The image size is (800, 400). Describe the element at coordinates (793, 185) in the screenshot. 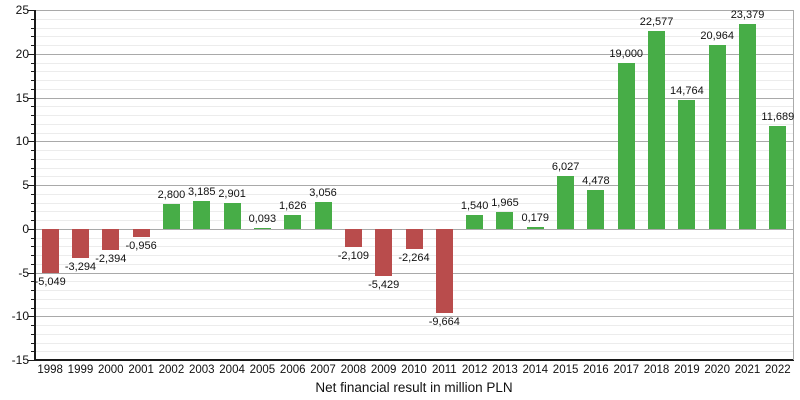

I see `plot-right-border` at that location.